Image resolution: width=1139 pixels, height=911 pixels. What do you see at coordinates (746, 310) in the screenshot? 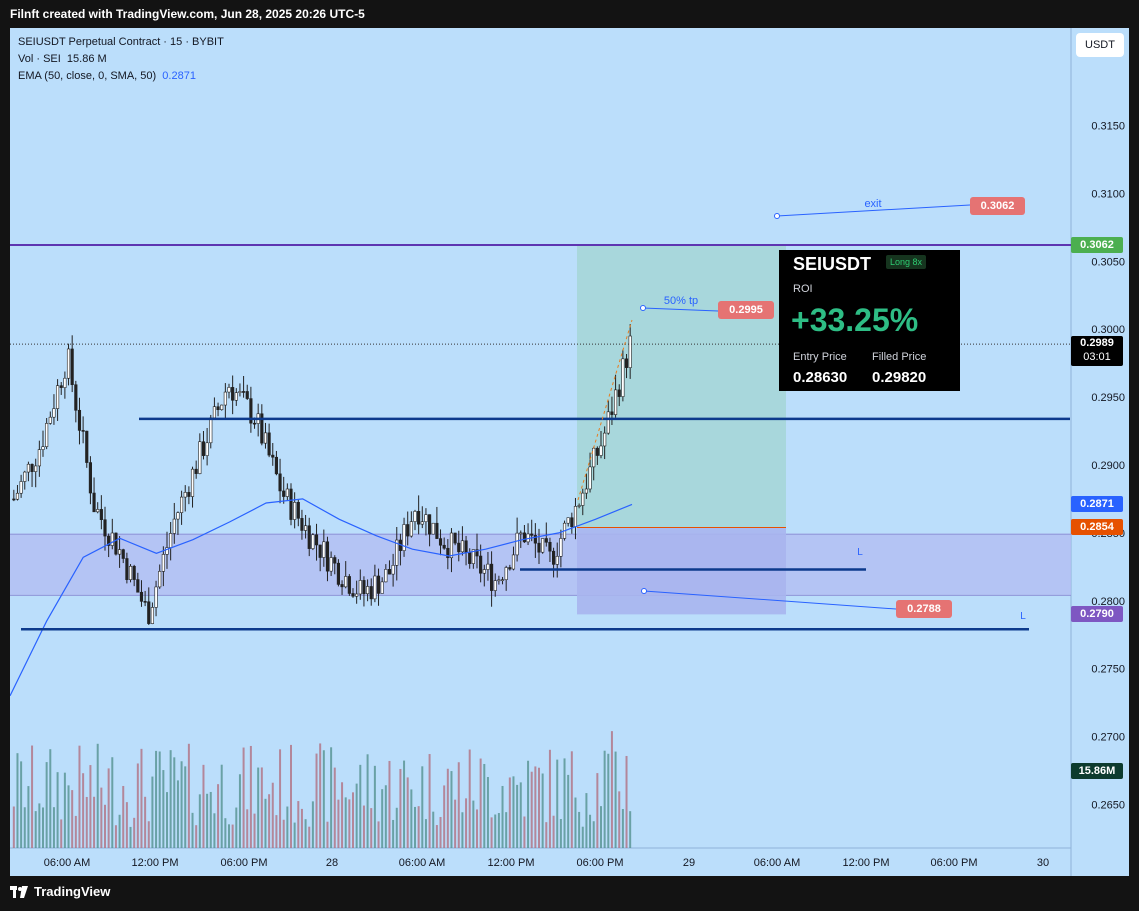
I see `tp-tag: 0.2995` at bounding box center [746, 310].